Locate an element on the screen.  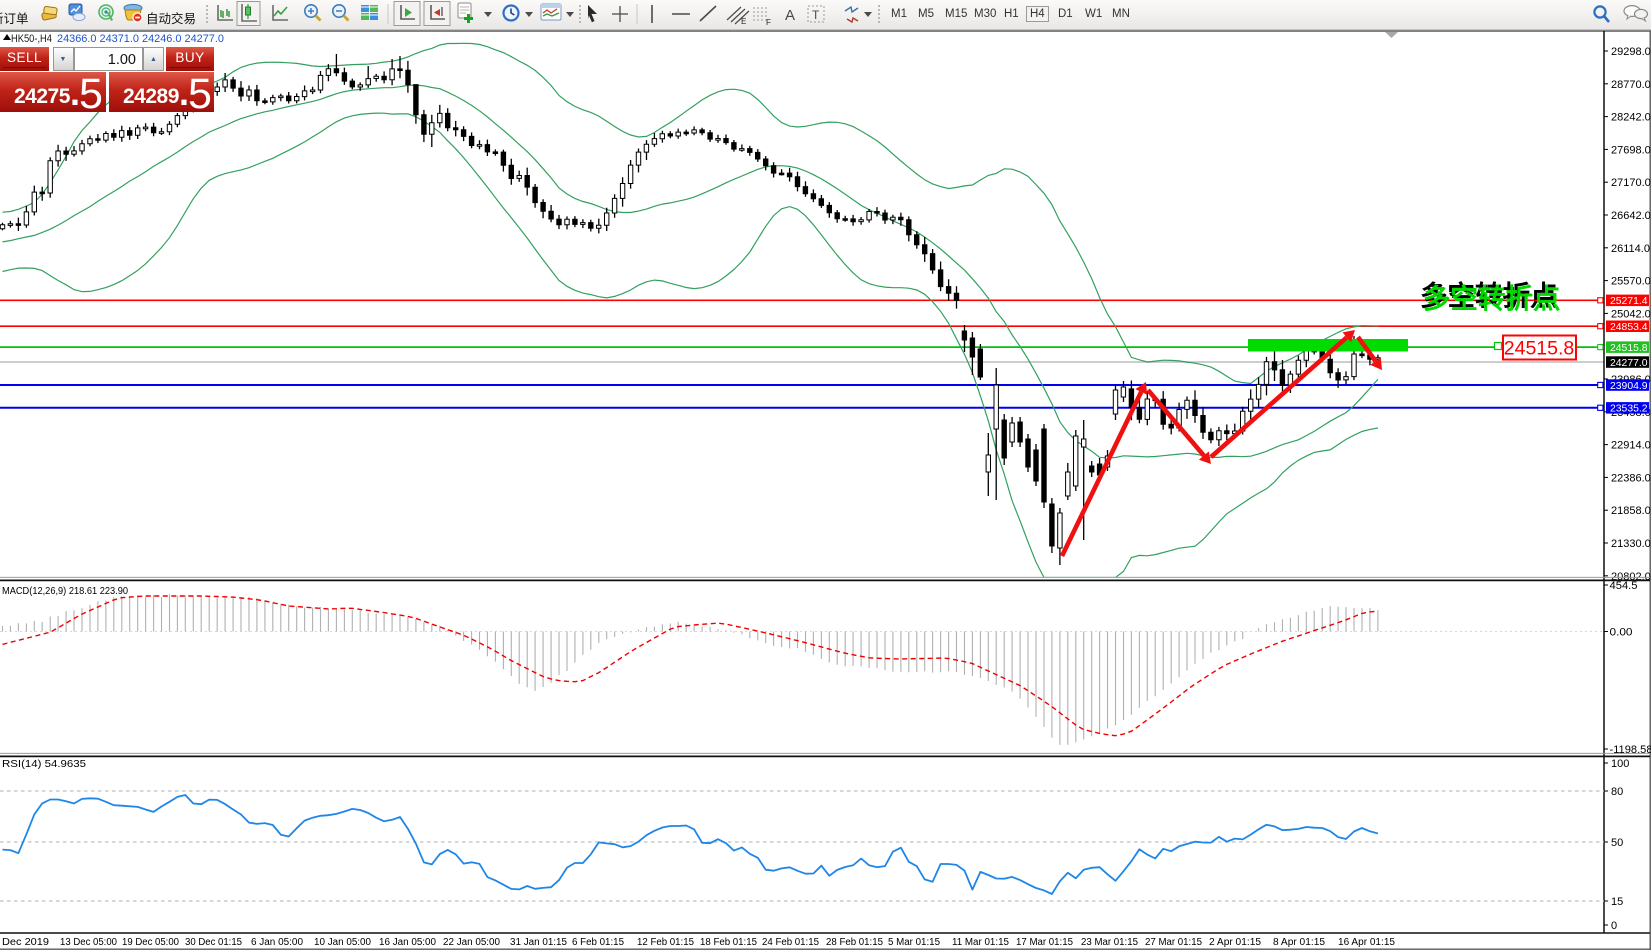
svg-text: 29298.0 is located at coordinates (1631, 52).